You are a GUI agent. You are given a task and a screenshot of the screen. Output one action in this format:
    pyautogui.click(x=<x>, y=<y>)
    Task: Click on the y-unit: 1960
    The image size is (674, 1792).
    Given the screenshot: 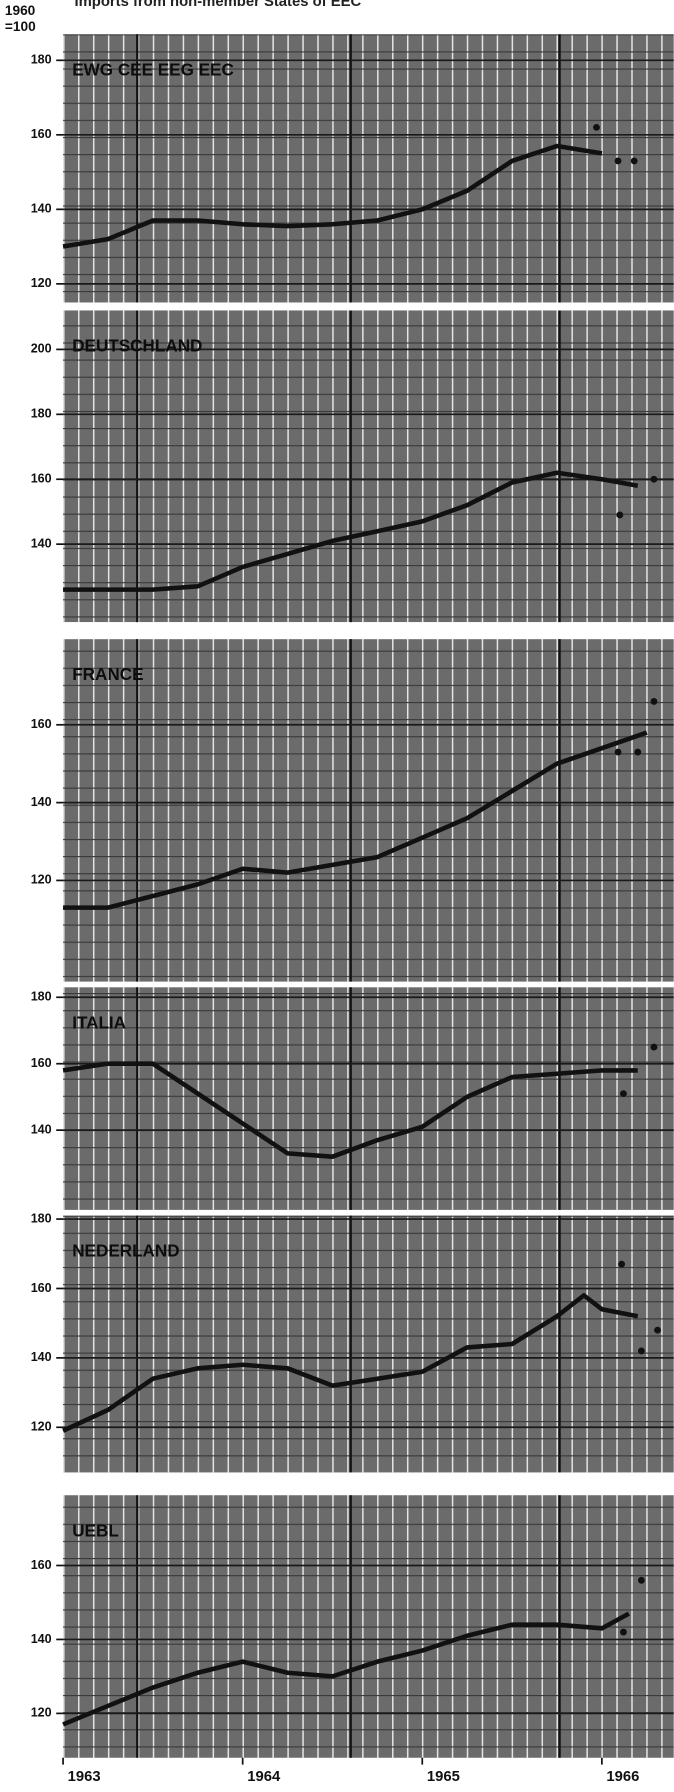 What is the action you would take?
    pyautogui.click(x=20, y=10)
    